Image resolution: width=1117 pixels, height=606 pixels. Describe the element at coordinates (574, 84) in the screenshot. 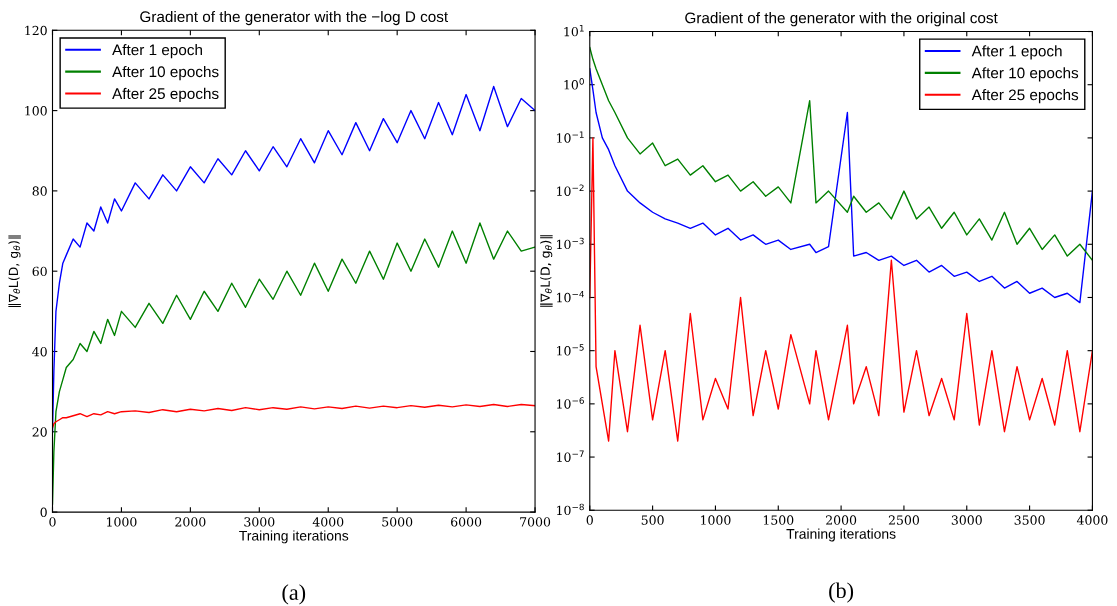

I see `y-tick-label: 10$^{0}$` at that location.